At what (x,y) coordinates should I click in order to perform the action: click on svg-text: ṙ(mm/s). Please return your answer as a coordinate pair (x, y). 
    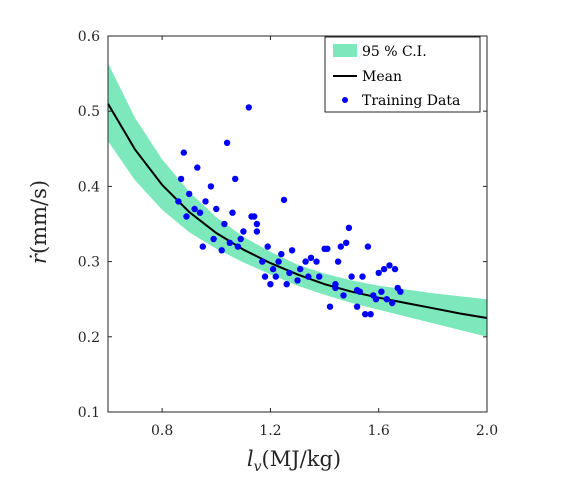
    Looking at the image, I should click on (39, 222).